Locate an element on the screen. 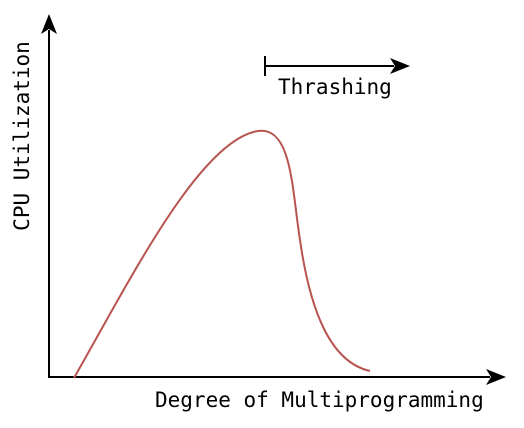 The width and height of the screenshot is (524, 428). y-axis-arrowhead is located at coordinates (49, 24).